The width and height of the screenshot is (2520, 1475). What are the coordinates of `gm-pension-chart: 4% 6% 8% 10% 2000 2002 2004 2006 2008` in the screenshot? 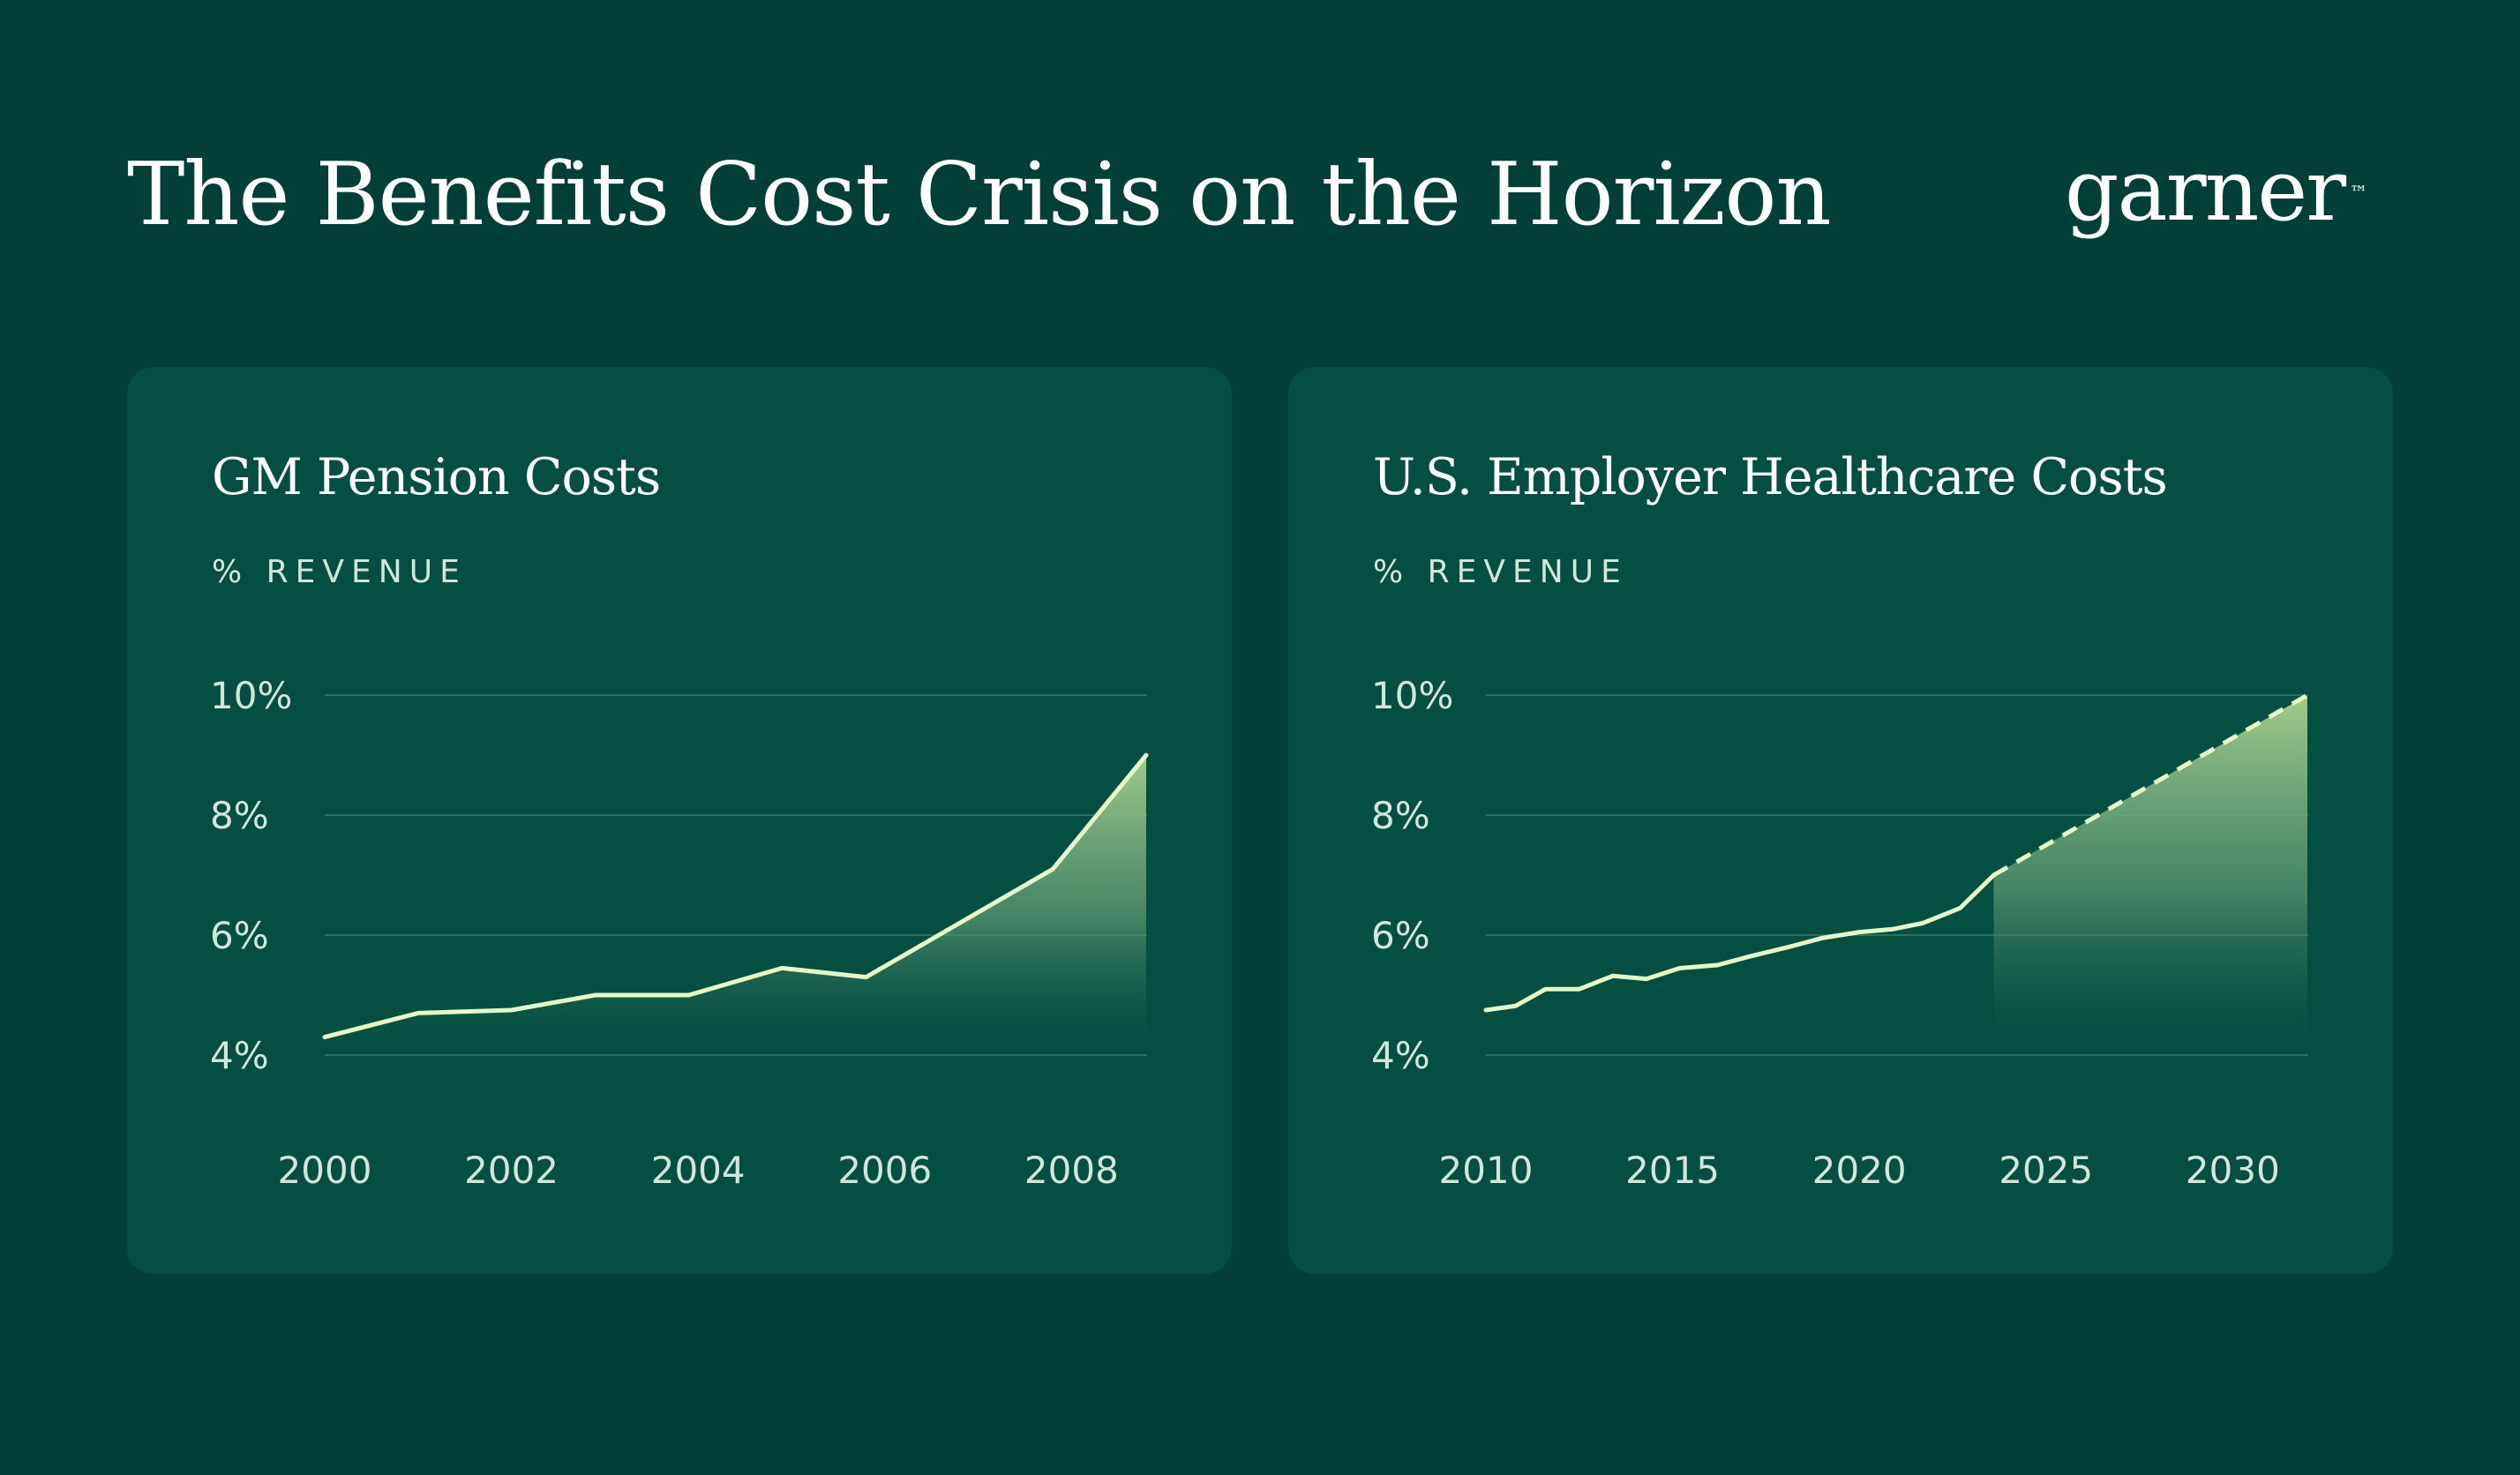 It's located at (679, 933).